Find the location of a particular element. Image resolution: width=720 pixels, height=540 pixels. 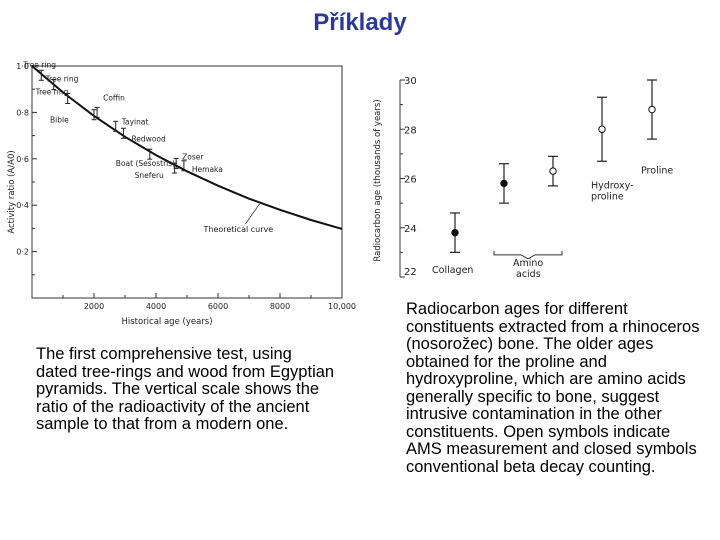

y-tick-label: 0·4 is located at coordinates (22, 205).